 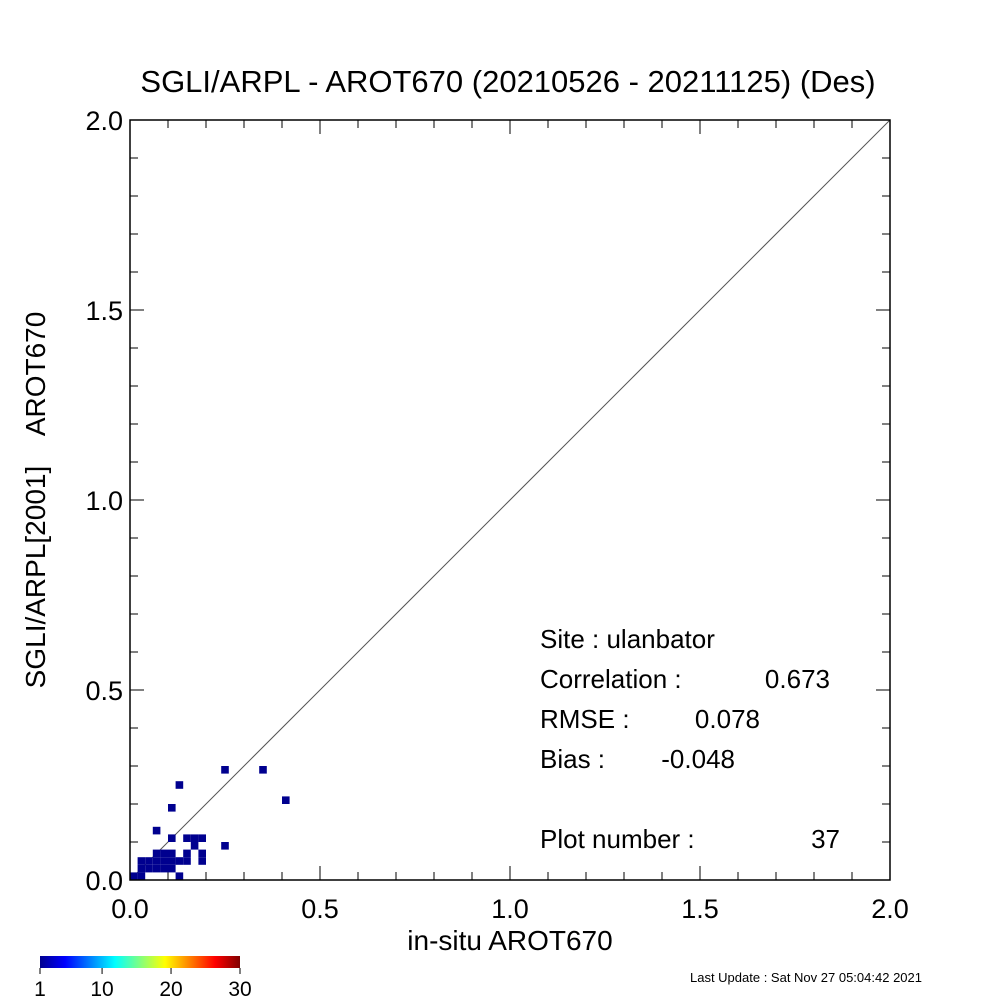 What do you see at coordinates (320, 909) in the screenshot?
I see `x-tick-label: 0.5` at bounding box center [320, 909].